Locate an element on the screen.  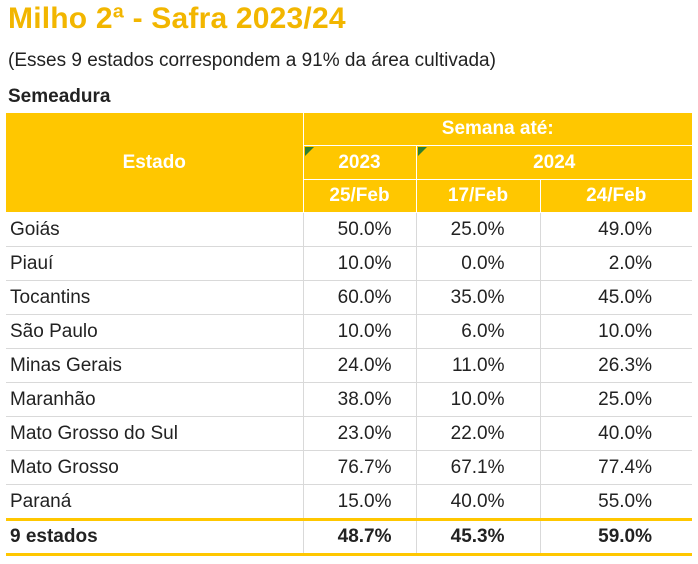
header-estado: Estado is located at coordinates (155, 163).